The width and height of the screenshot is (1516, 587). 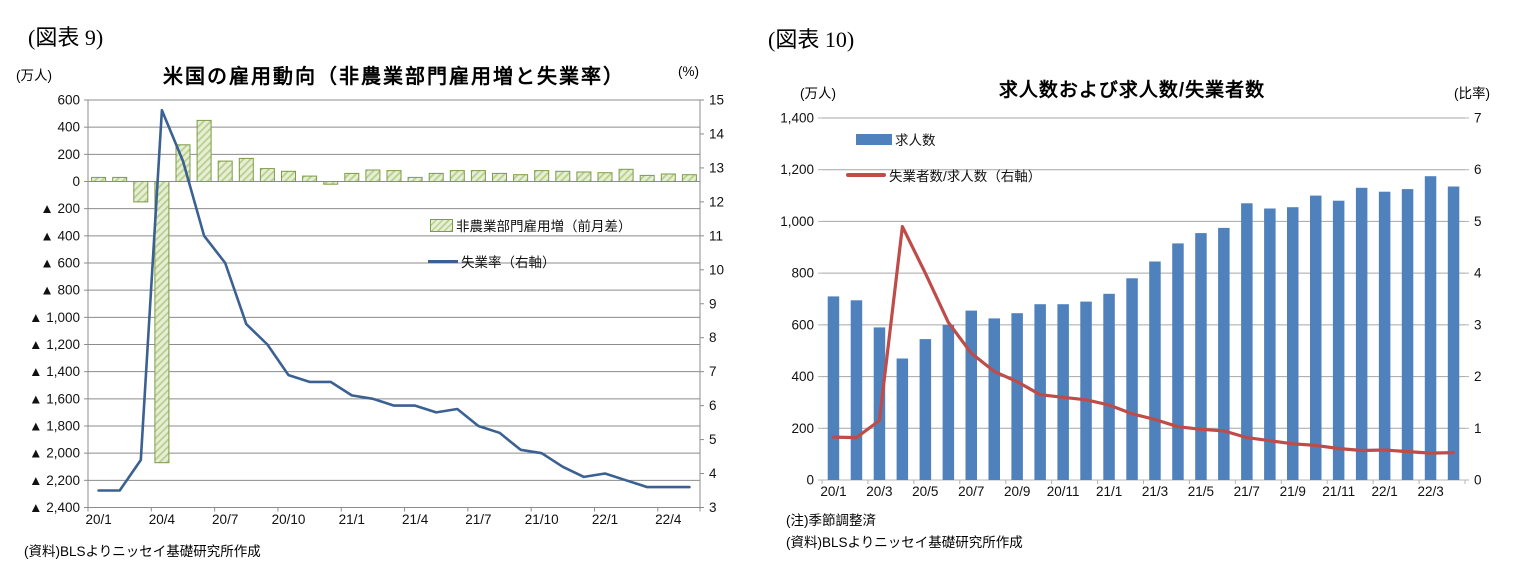 What do you see at coordinates (1472, 93) in the screenshot?
I see `figure10-right-axis-unit: (比率)` at bounding box center [1472, 93].